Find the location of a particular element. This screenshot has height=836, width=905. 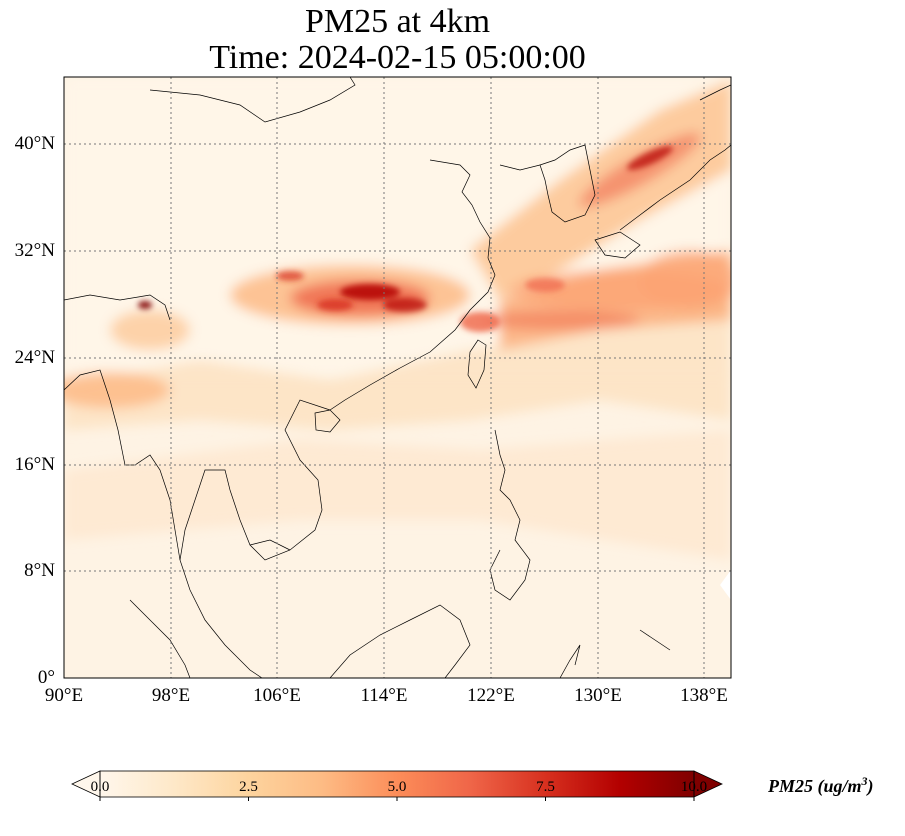

x-tick-label: 122°E is located at coordinates (491, 695).